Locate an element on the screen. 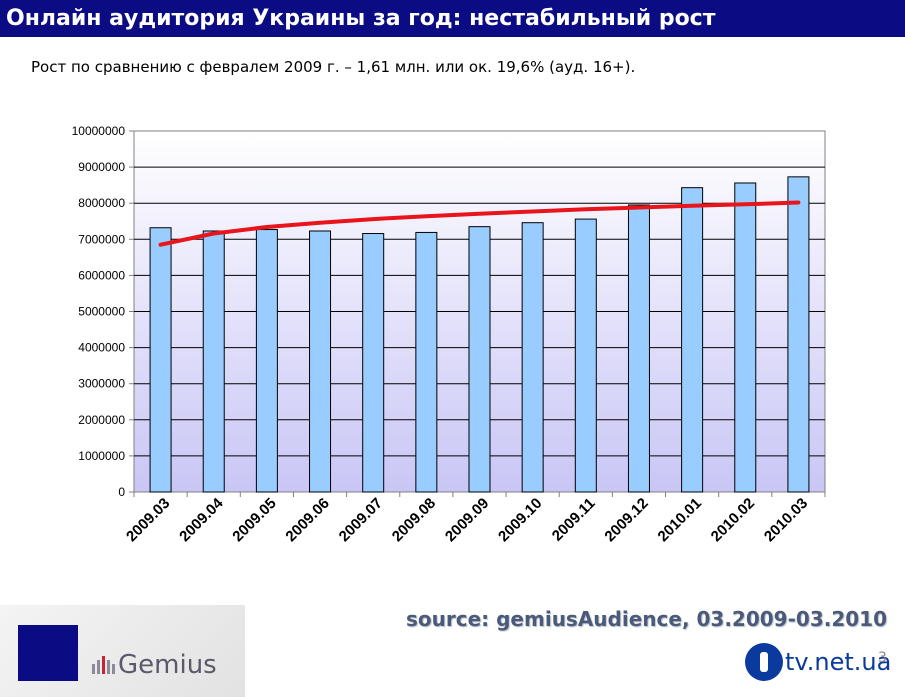 This screenshot has height=697, width=905. x-tick-label: 2009.12 is located at coordinates (626, 520).